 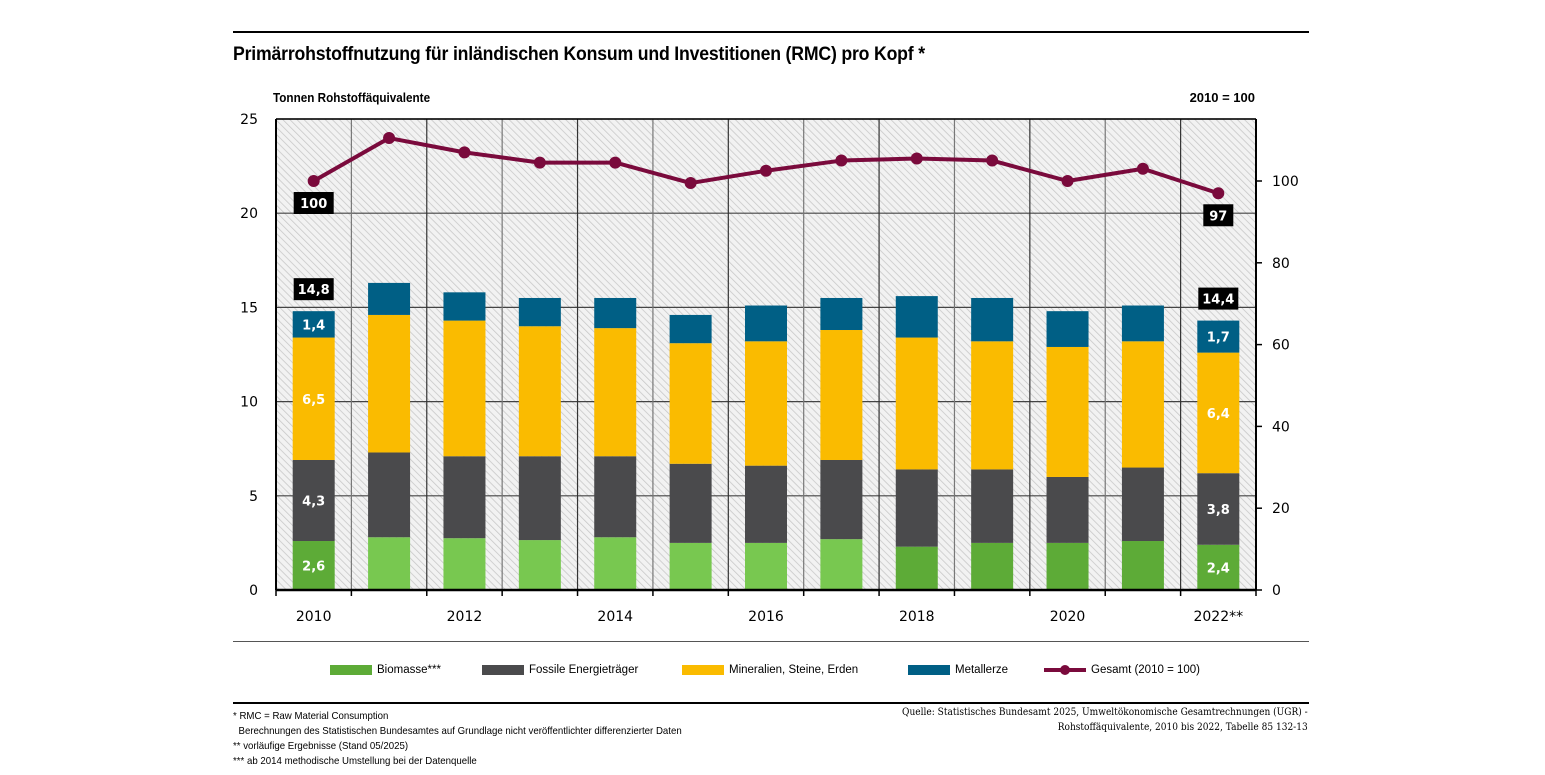 I want to click on total-label: 14,4, so click(x=1218, y=300).